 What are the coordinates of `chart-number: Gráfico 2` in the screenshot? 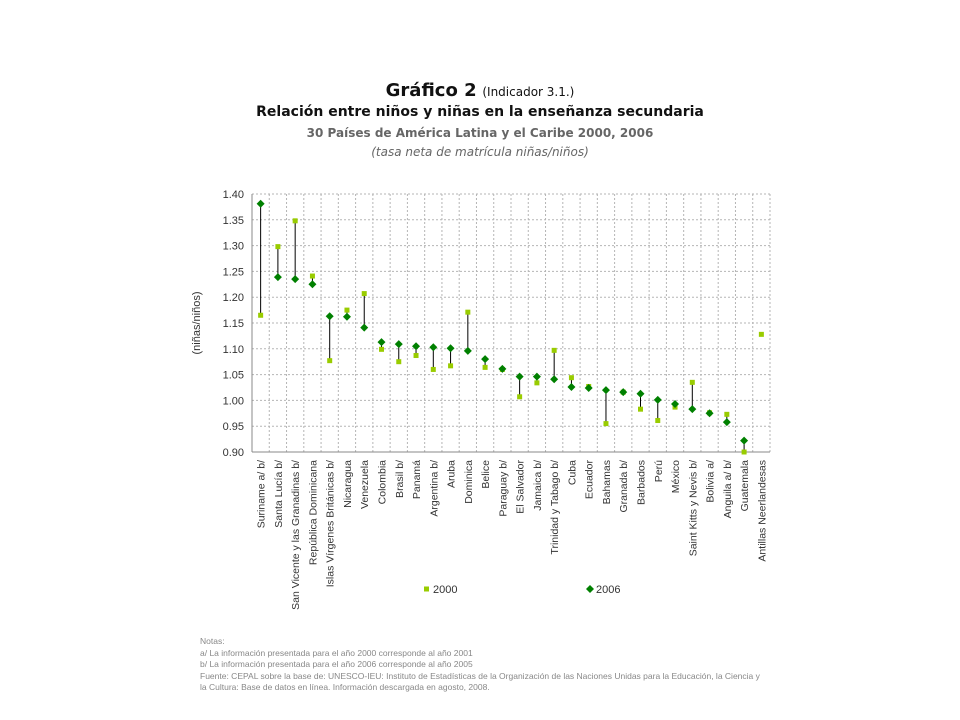 It's located at (431, 90).